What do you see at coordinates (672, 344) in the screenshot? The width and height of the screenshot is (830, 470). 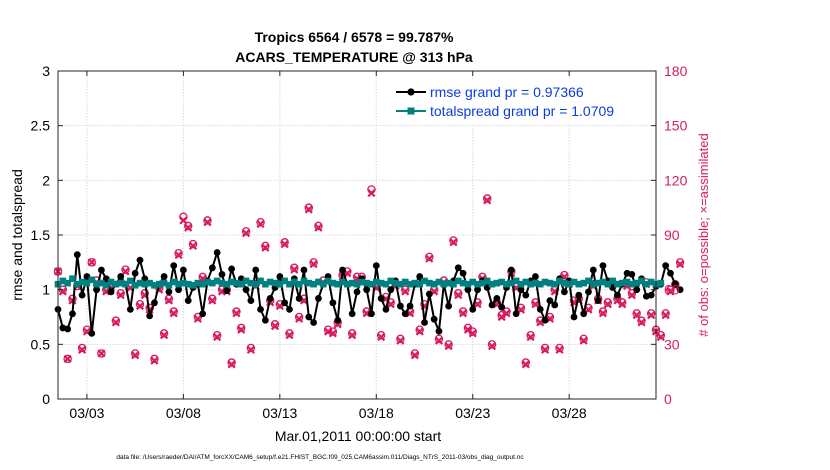 I see `y-right-tick-label: 30` at bounding box center [672, 344].